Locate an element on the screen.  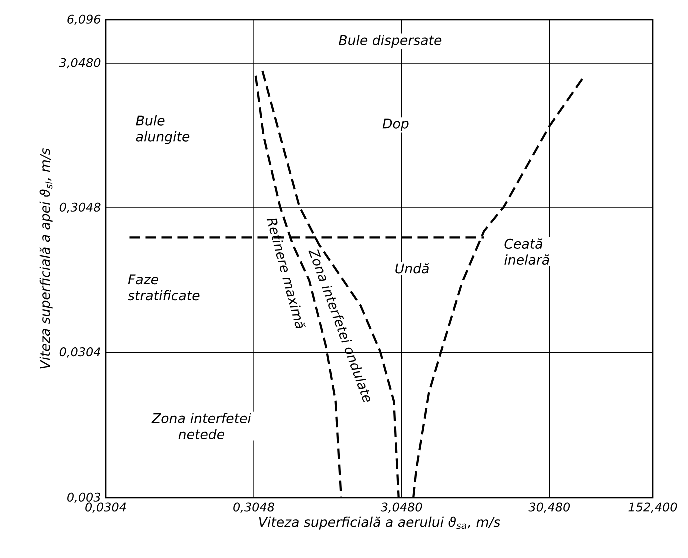
x-tick-label: 0,3048 is located at coordinates (254, 508).